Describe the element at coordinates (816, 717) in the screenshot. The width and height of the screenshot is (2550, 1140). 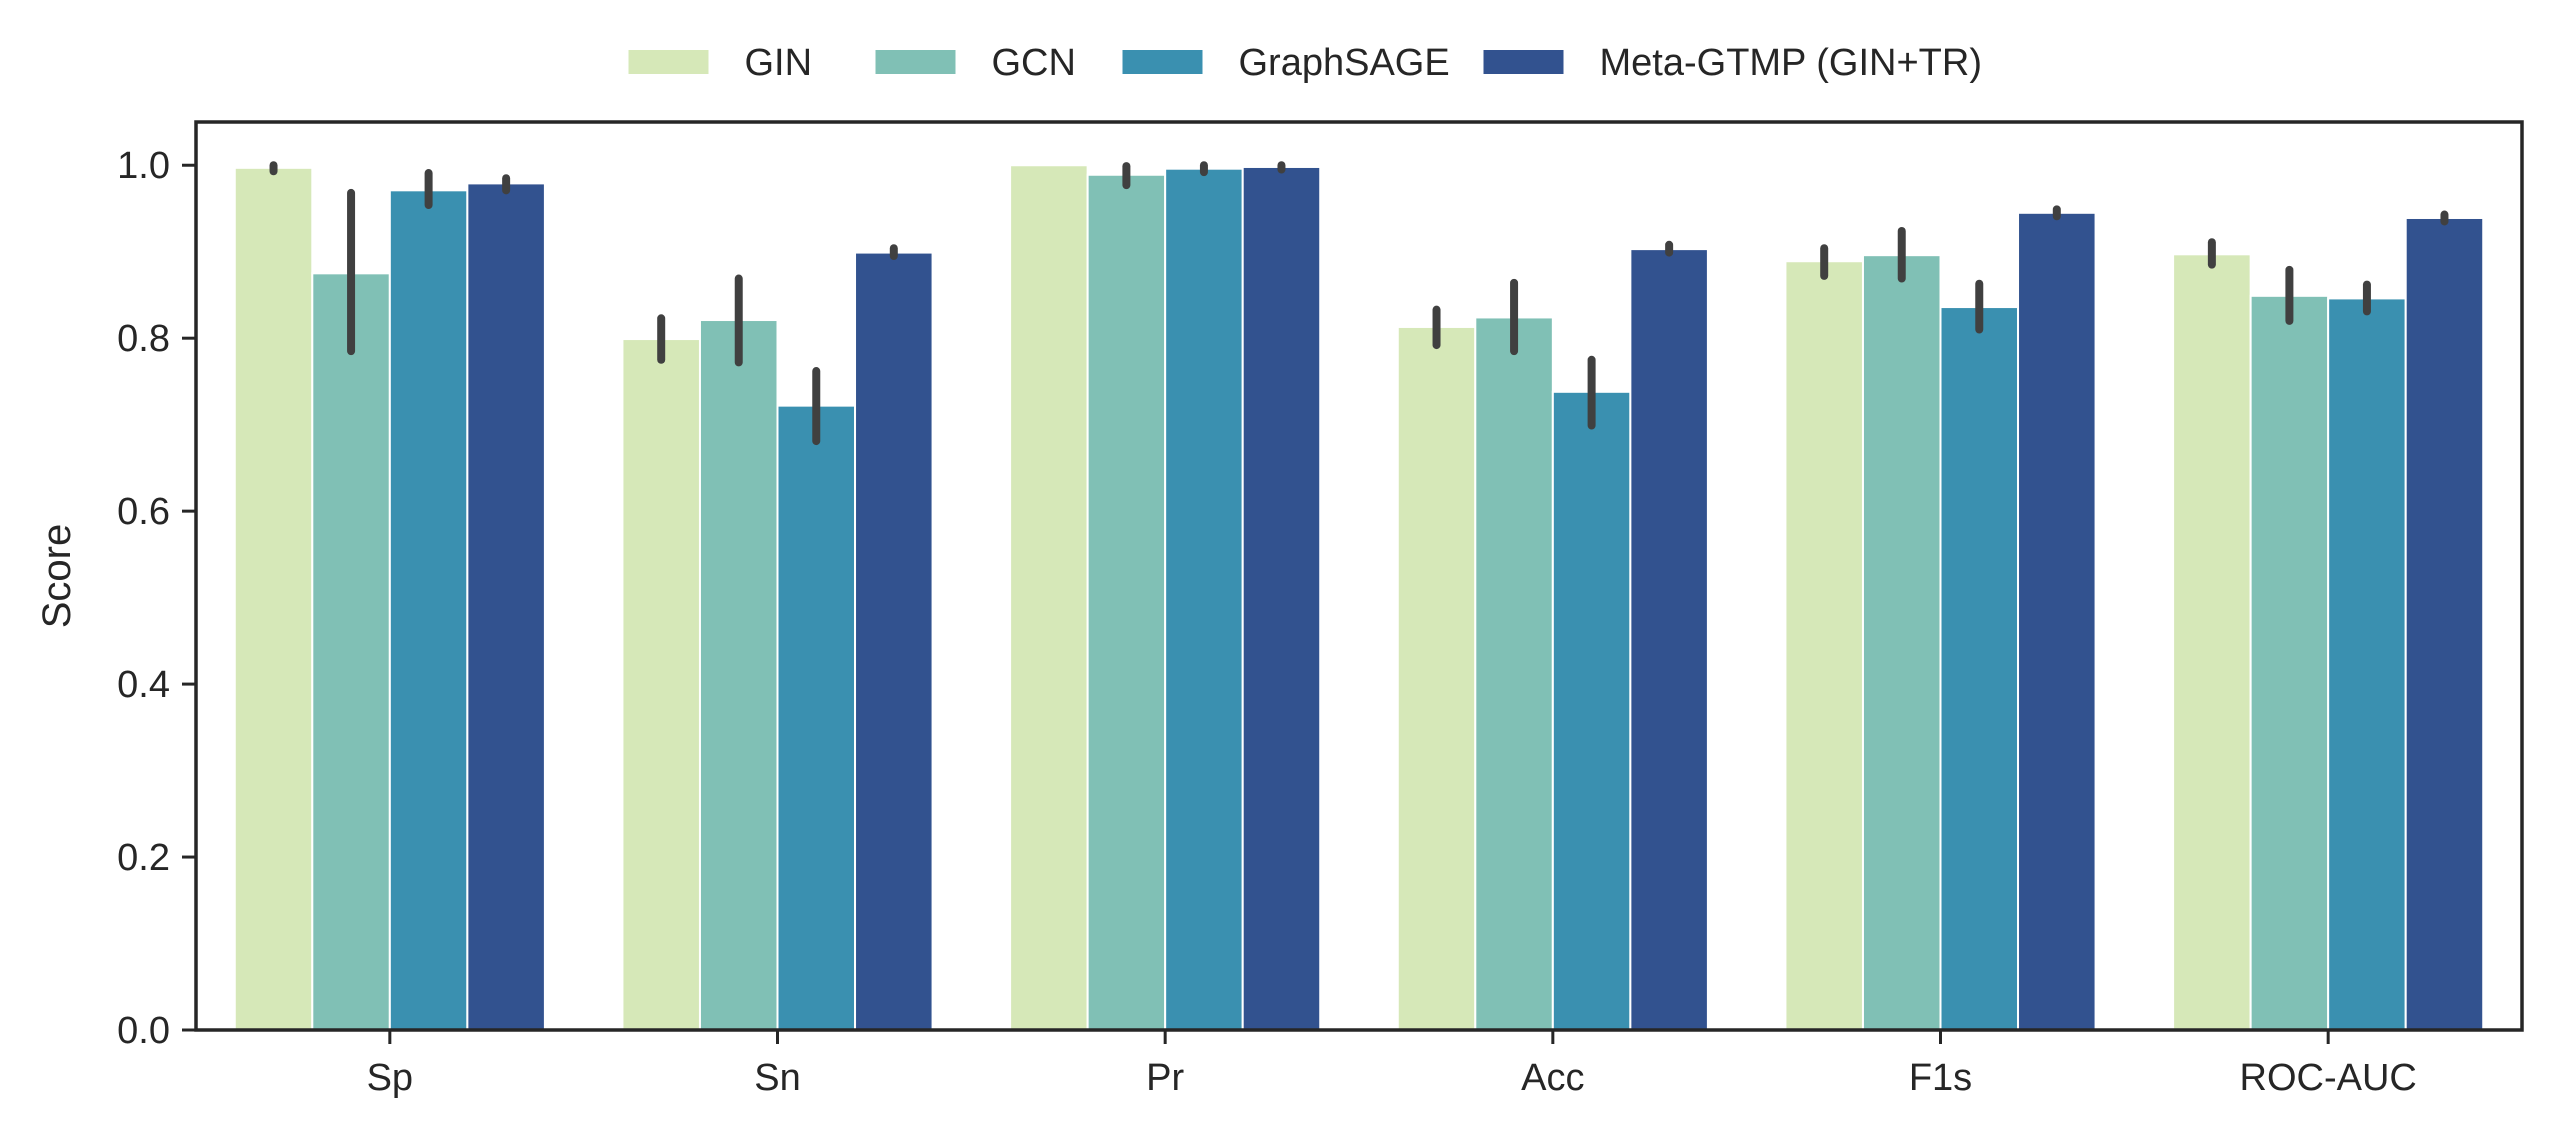
I see `bar-sn-graphsage` at that location.